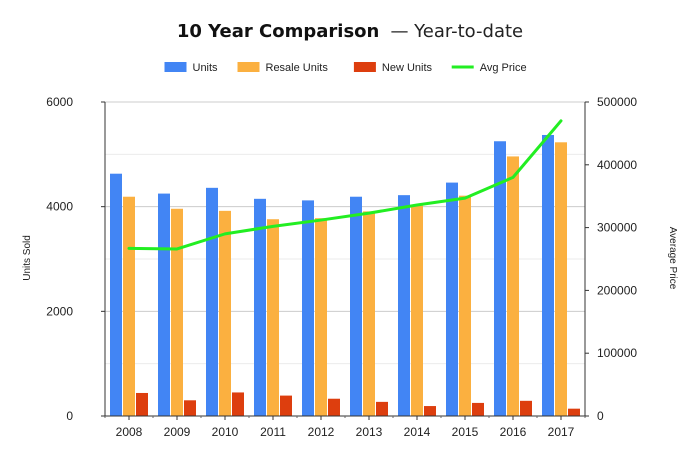  I want to click on x-tick-label: 2016, so click(513, 432).